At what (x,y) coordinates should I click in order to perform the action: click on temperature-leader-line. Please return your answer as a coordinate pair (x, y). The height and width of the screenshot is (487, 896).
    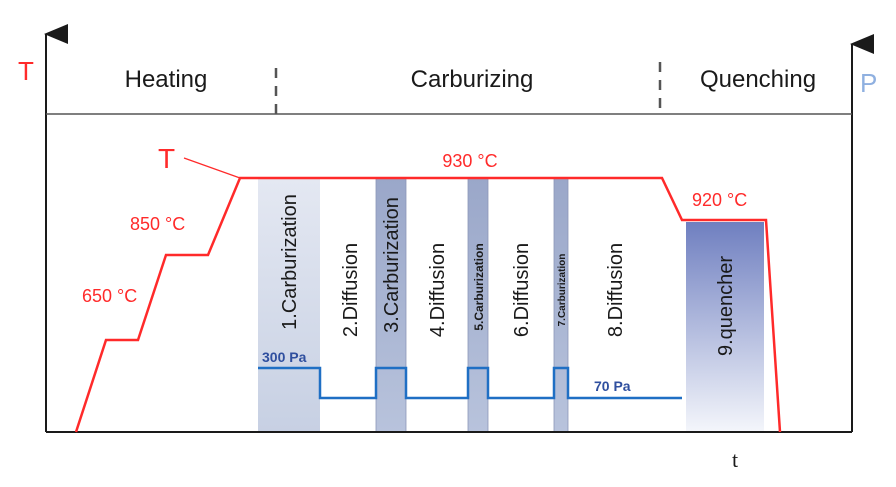
    Looking at the image, I should click on (212, 168).